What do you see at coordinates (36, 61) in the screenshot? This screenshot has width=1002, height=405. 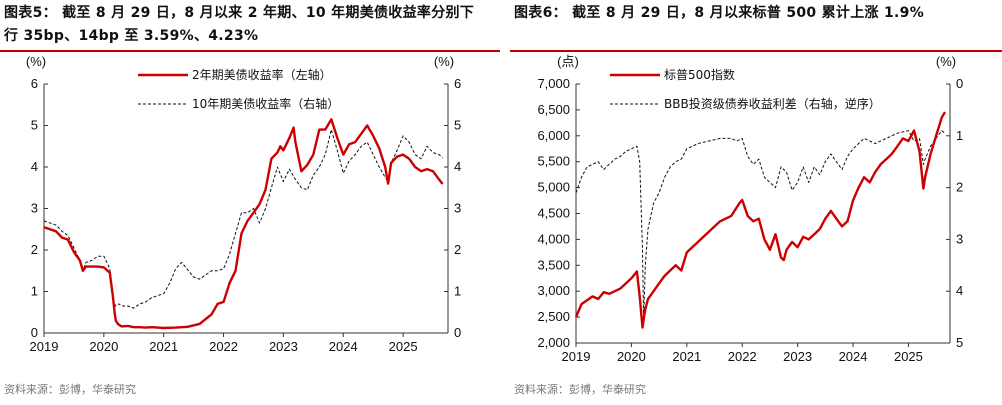 I see `left-unit-label: (%)` at bounding box center [36, 61].